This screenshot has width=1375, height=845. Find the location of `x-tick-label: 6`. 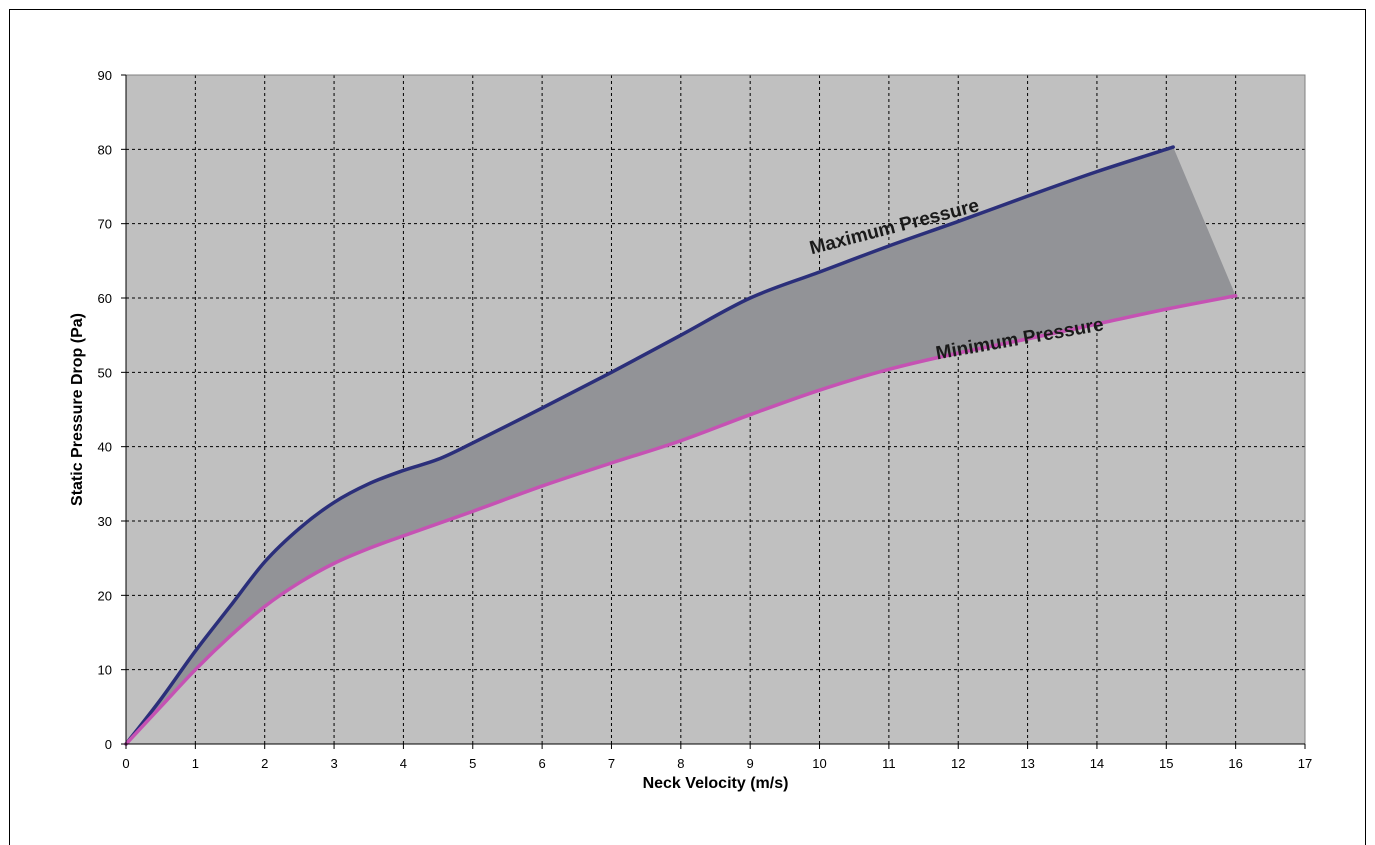

x-tick-label: 6 is located at coordinates (542, 763).